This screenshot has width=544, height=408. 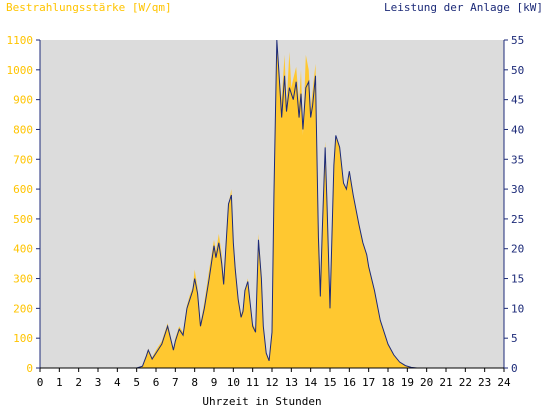 I want to click on y-right-tick-label: 40, so click(x=517, y=129).